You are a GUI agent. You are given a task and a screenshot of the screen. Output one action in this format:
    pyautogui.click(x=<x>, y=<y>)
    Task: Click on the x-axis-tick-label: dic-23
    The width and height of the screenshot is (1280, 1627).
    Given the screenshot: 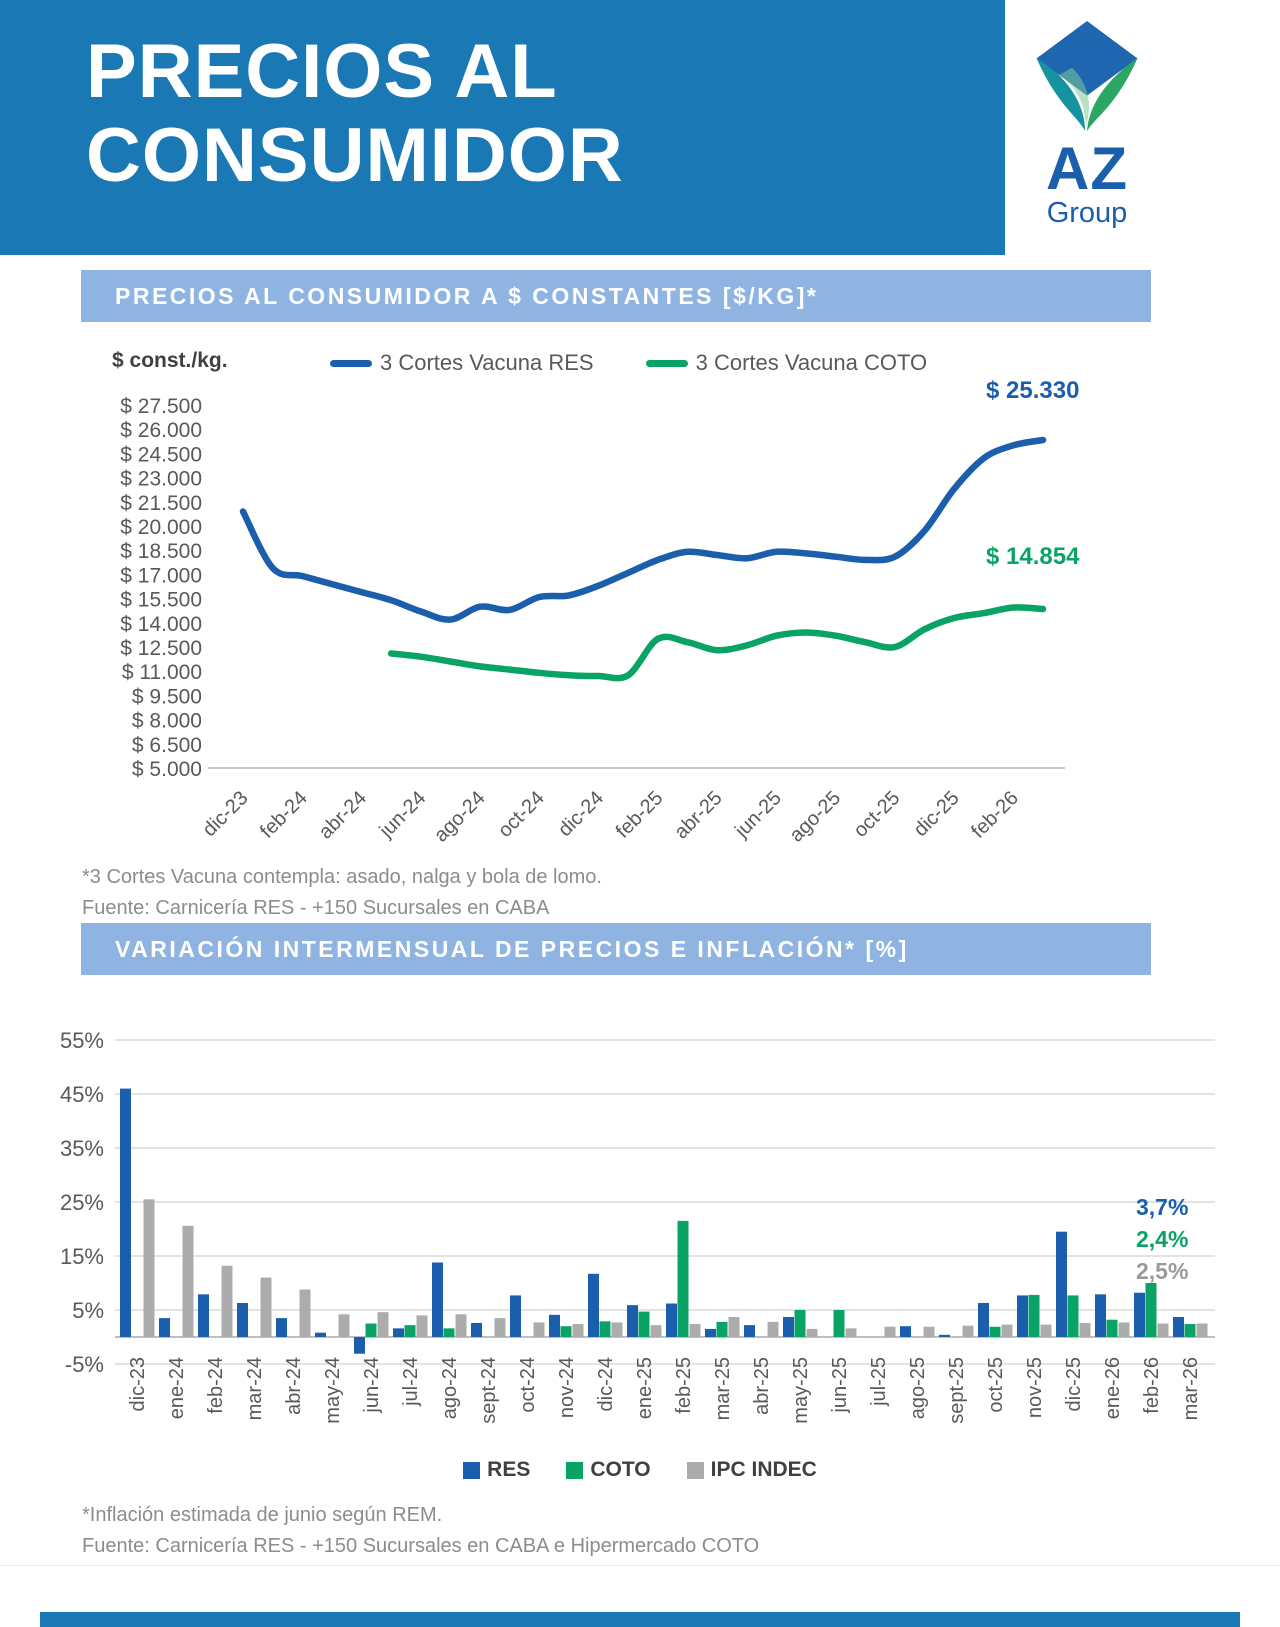 What is the action you would take?
    pyautogui.click(x=225, y=814)
    